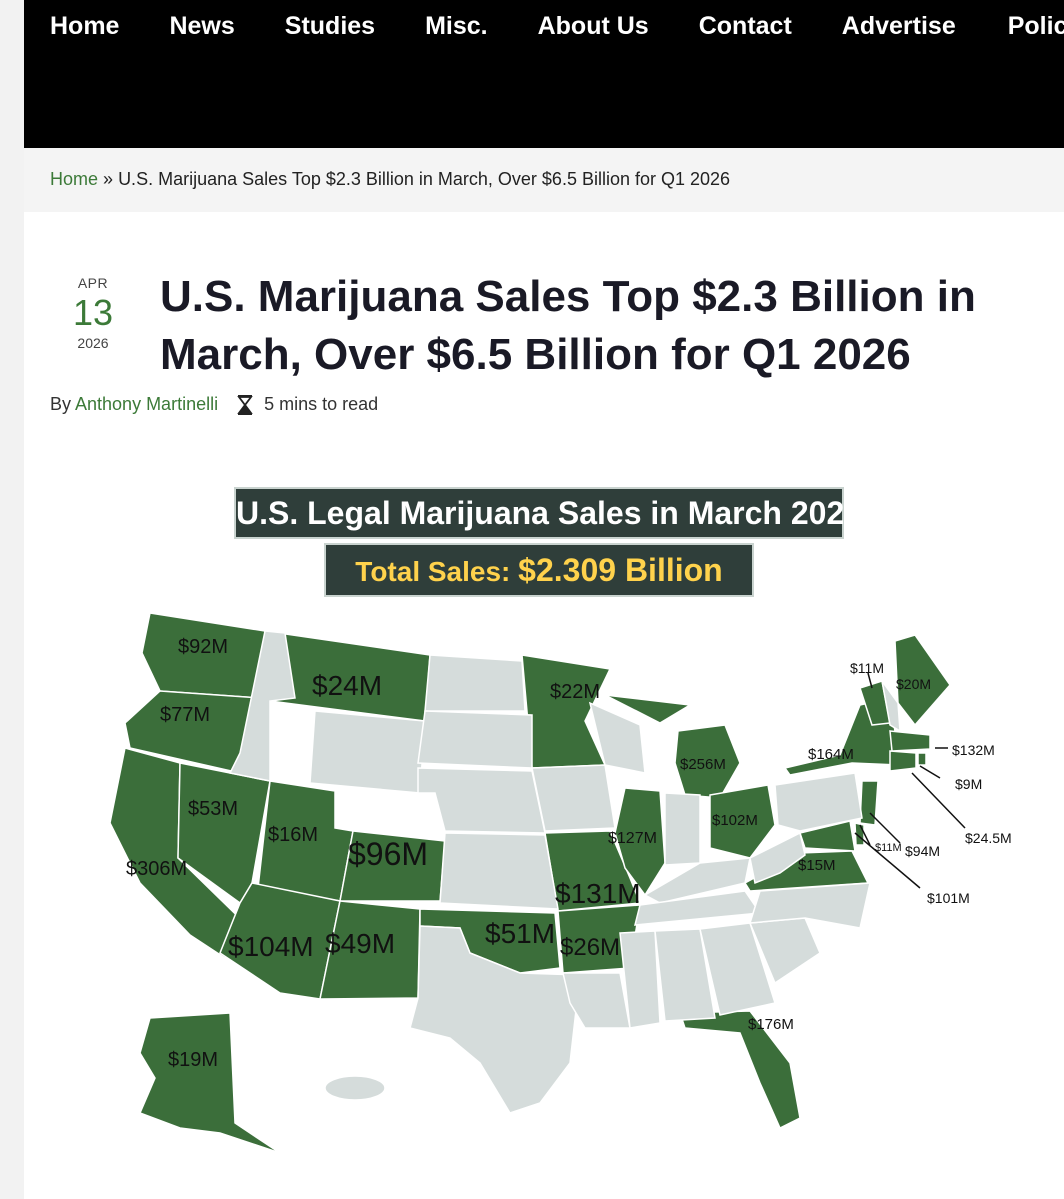 This screenshot has width=1064, height=1199. Describe the element at coordinates (697, 880) in the screenshot. I see `state-kentucky` at that location.